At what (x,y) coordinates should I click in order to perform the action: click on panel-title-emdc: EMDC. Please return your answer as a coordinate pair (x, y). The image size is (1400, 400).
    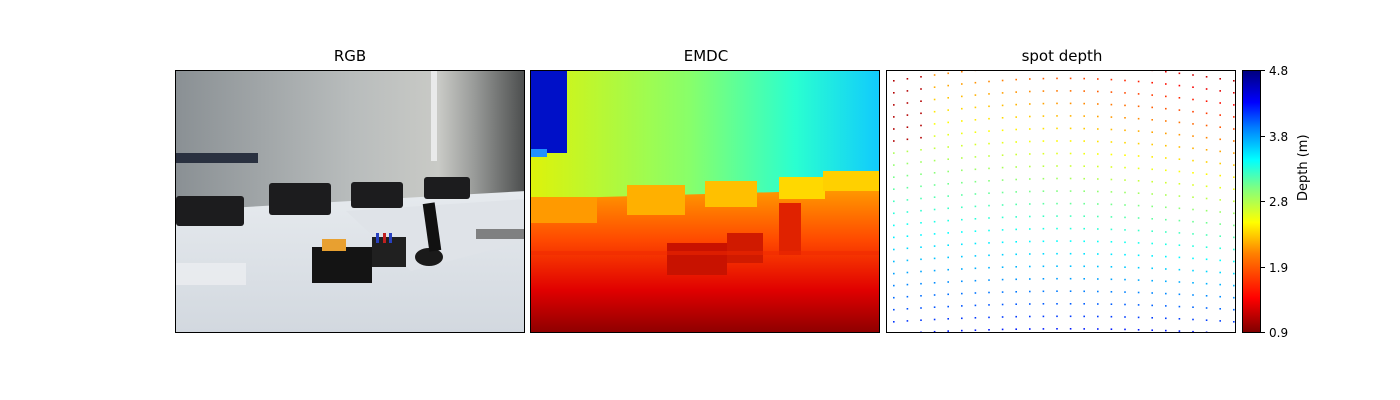
    Looking at the image, I should click on (706, 56).